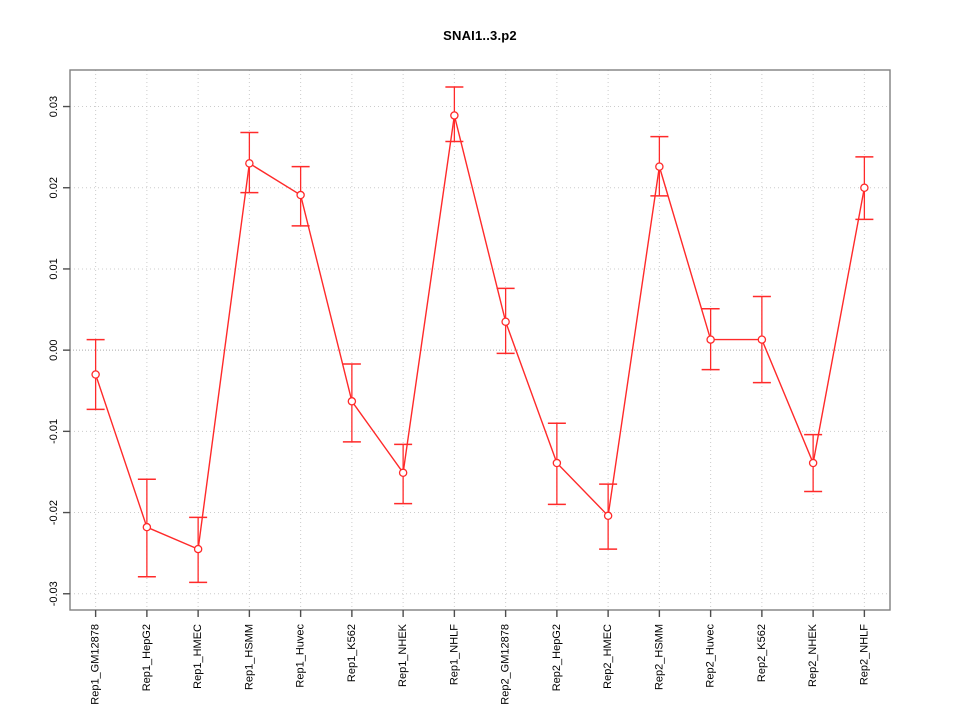 The image size is (960, 720). What do you see at coordinates (96, 664) in the screenshot?
I see `x-tick-label: Rep1_GM12878` at bounding box center [96, 664].